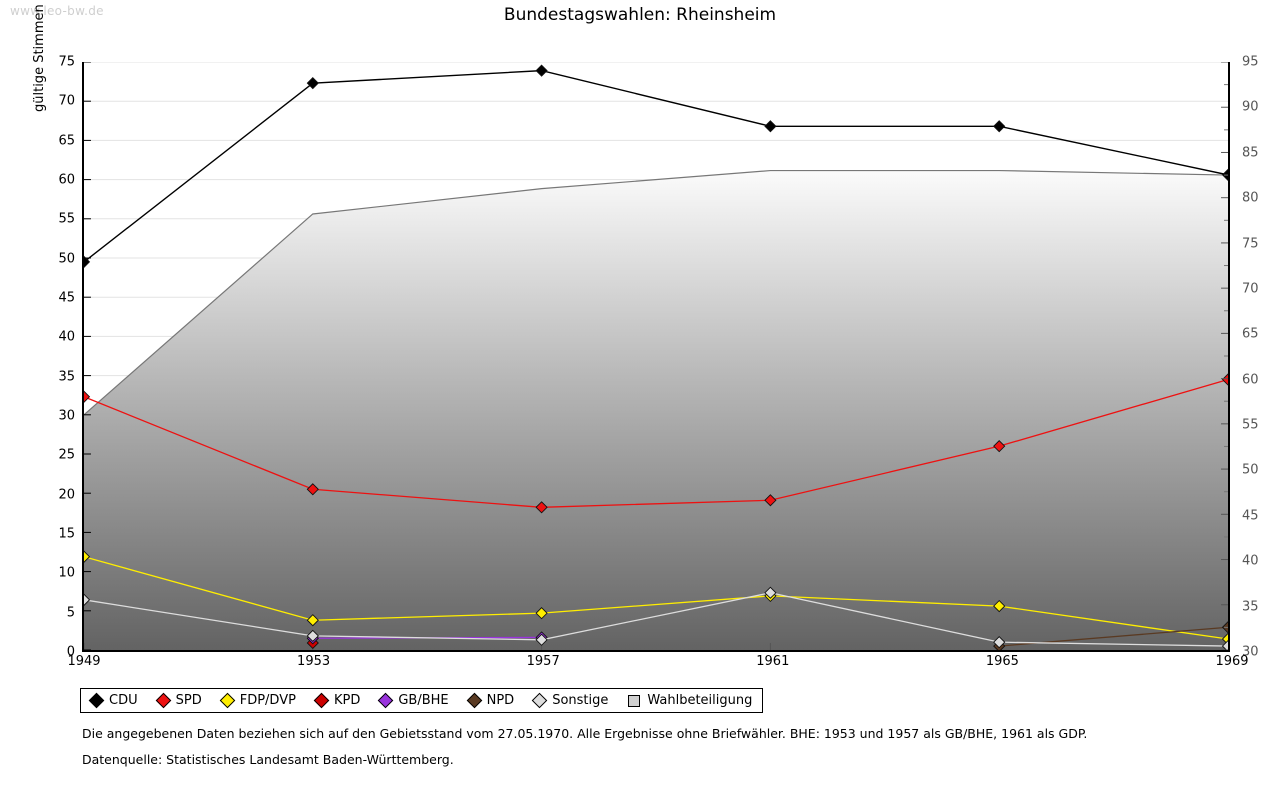 This screenshot has height=791, width=1280. Describe the element at coordinates (39, 56) in the screenshot. I see `y-axis-left-title: gültige Stimmen in %` at that location.